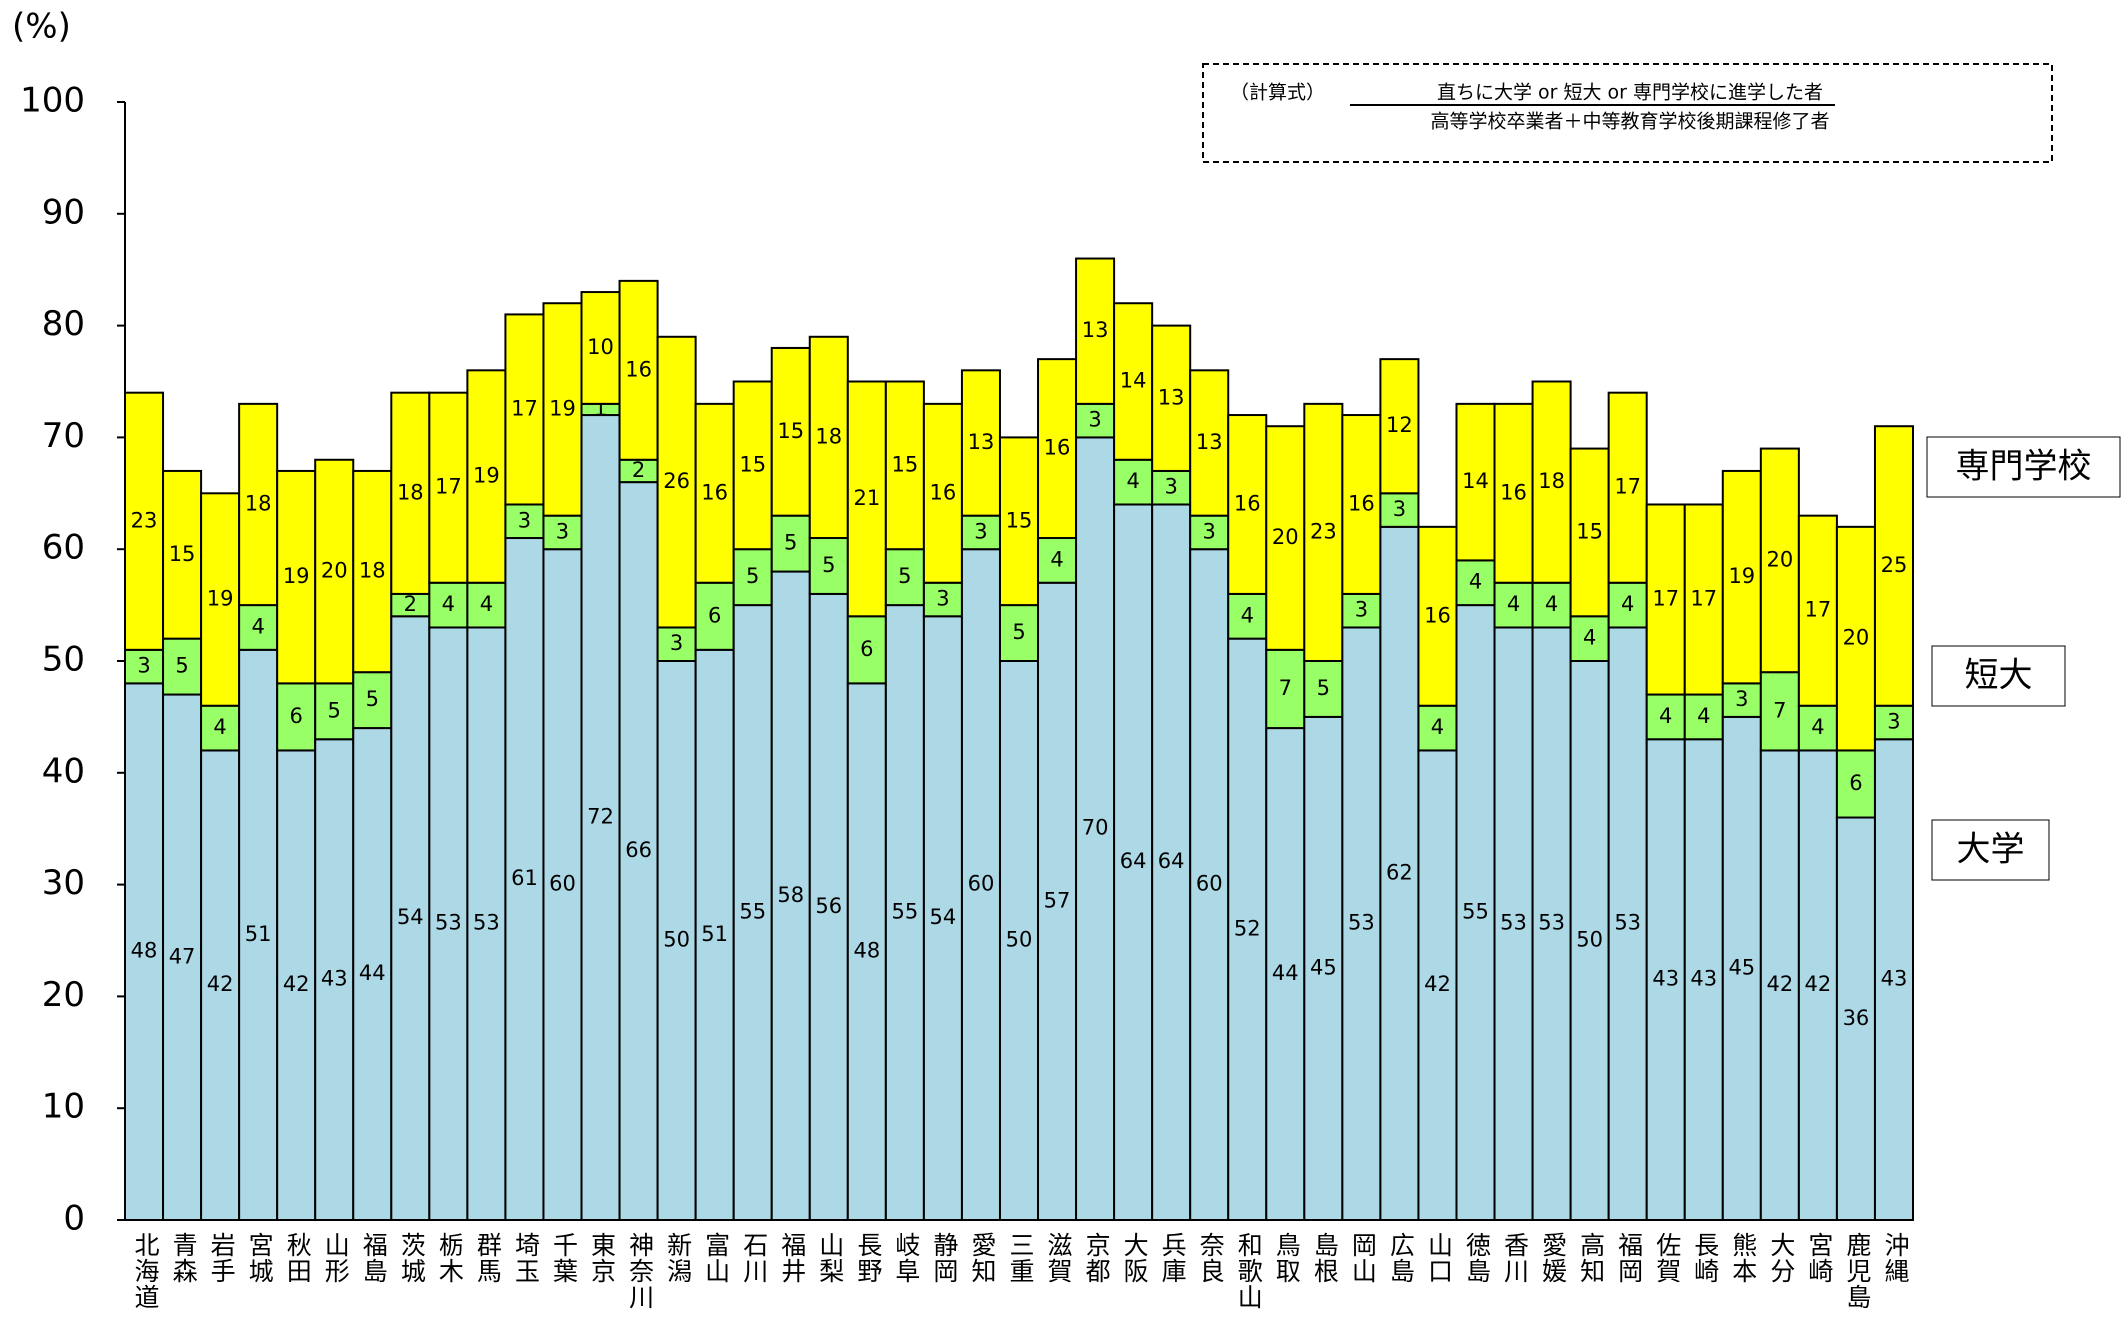 This screenshot has height=1321, width=2128. Describe the element at coordinates (1058, 1258) in the screenshot. I see `x-tick-label: 滋賀` at that location.